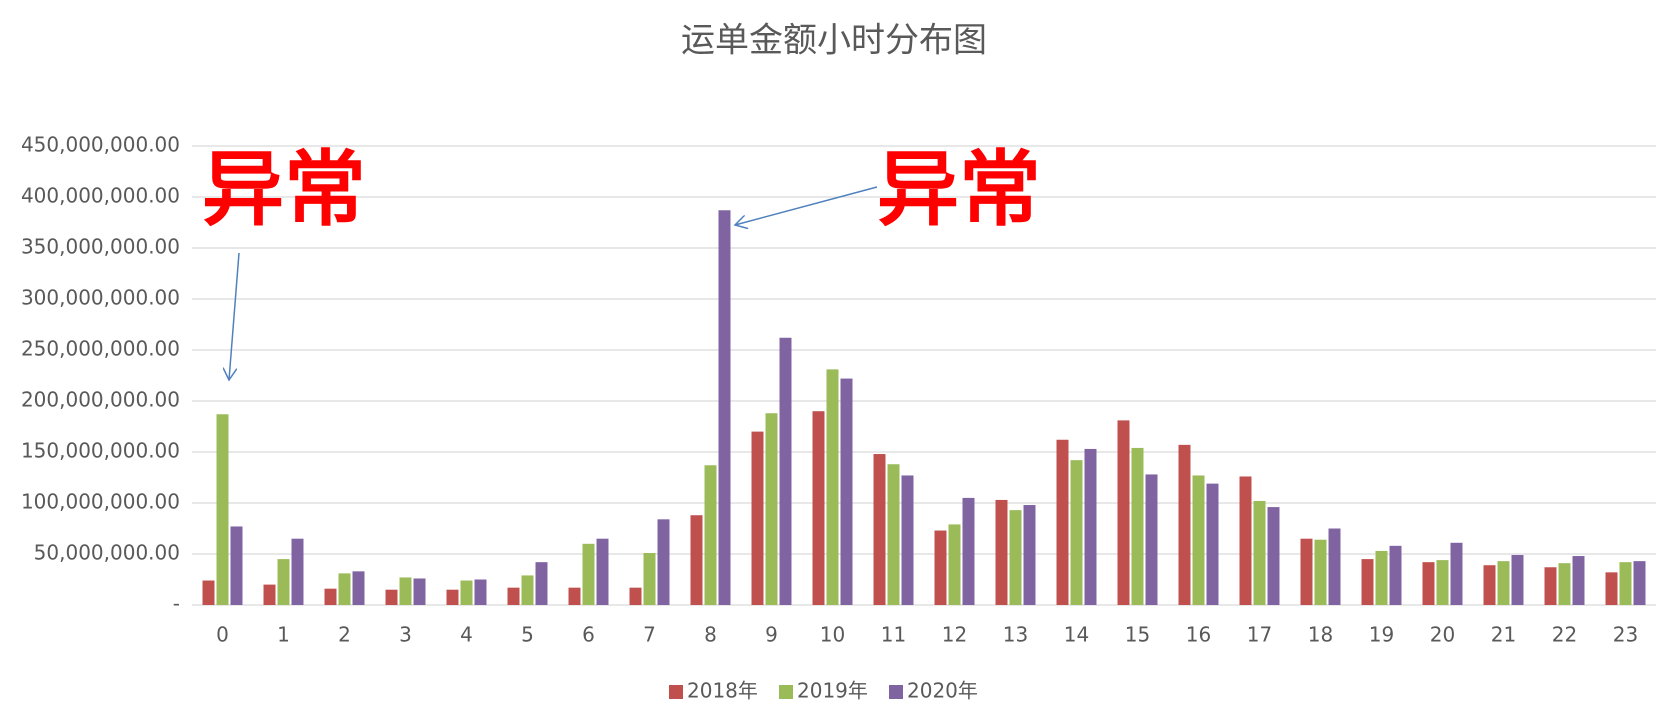 The image size is (1668, 715). I want to click on legend-label: 2018年, so click(722, 691).